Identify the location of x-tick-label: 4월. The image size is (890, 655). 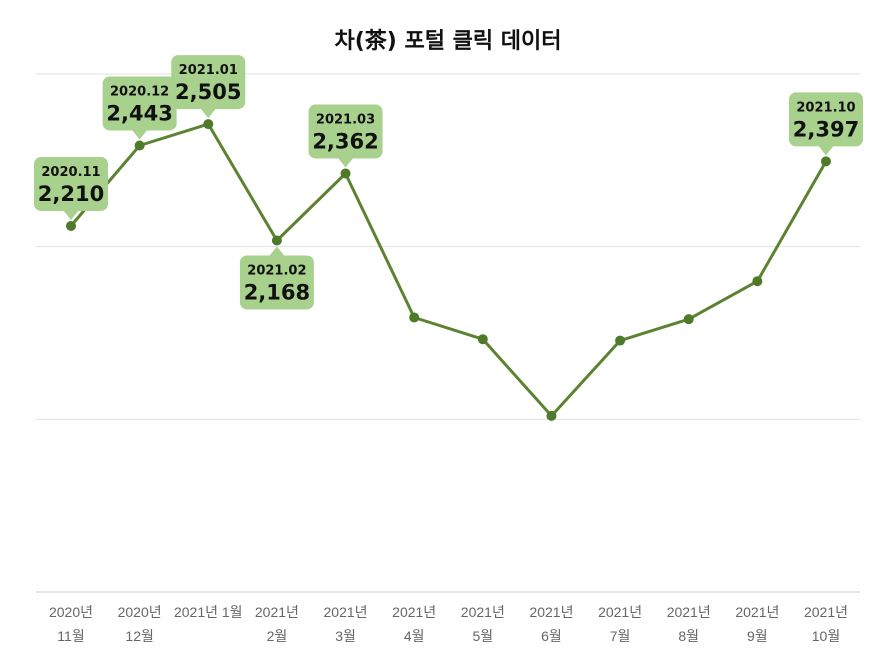
(414, 636).